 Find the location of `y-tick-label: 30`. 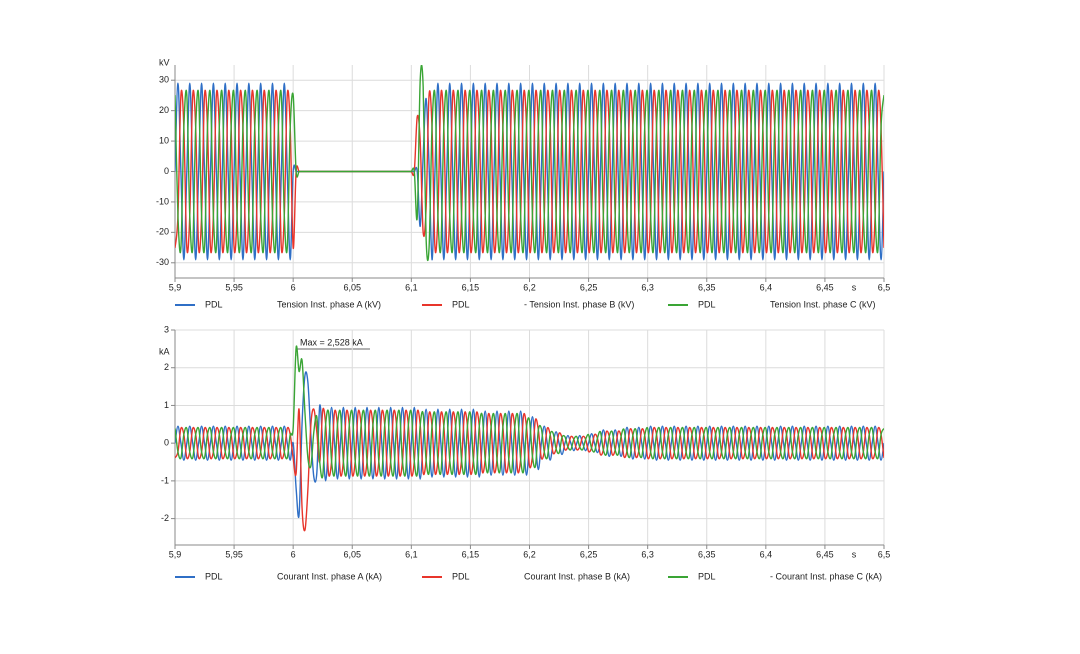

y-tick-label: 30 is located at coordinates (164, 80).